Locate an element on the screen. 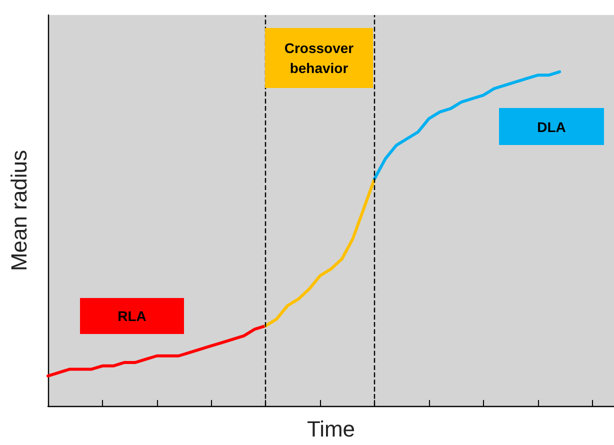 The height and width of the screenshot is (445, 614). label-box: Crossover behavior is located at coordinates (319, 58).